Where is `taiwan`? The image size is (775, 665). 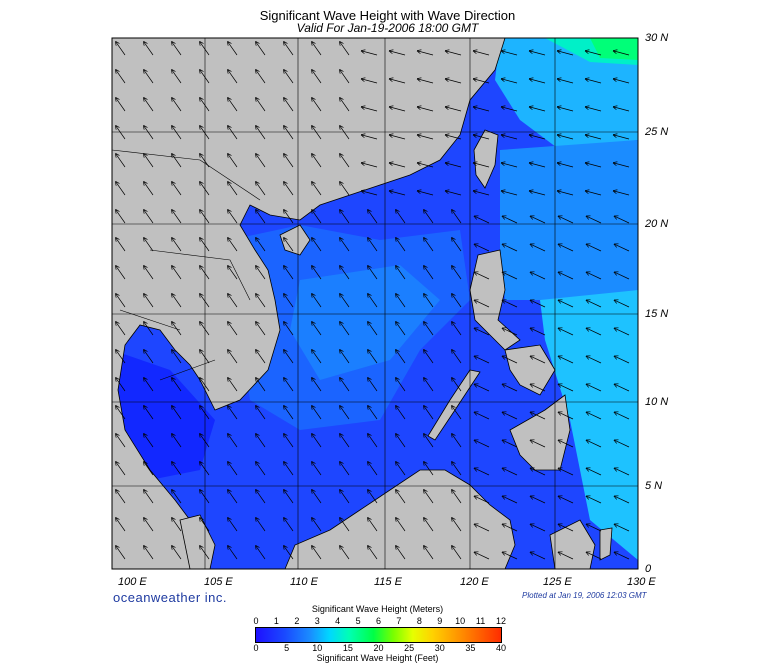 taiwan is located at coordinates (486, 159).